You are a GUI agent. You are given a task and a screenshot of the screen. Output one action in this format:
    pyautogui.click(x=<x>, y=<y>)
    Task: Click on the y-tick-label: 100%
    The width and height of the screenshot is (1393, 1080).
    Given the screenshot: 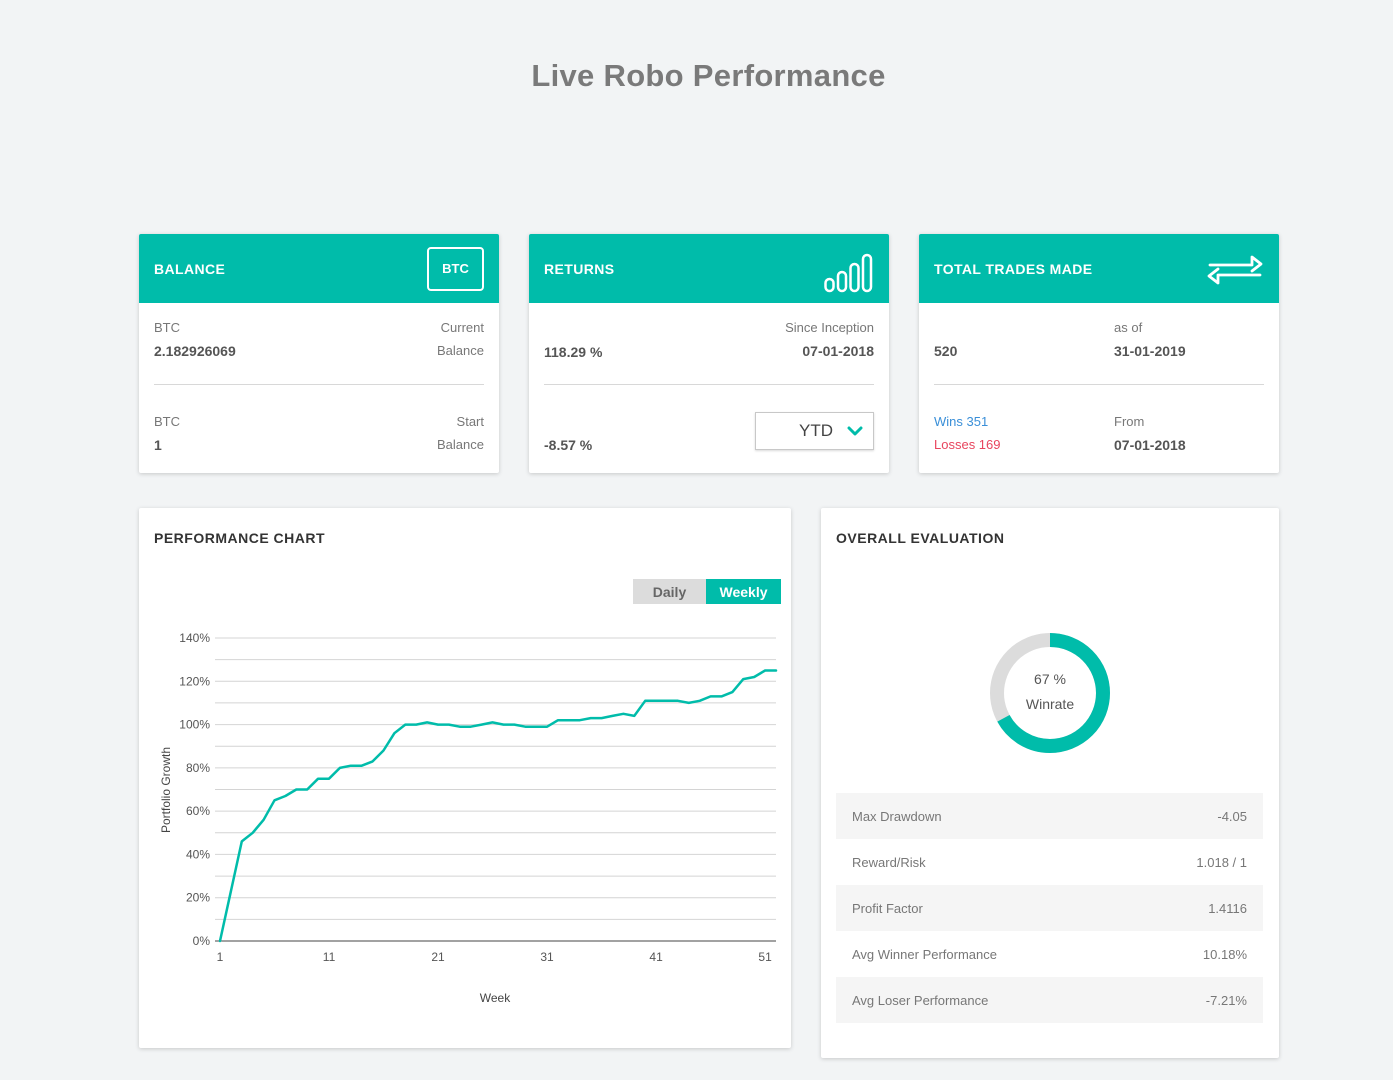 What is the action you would take?
    pyautogui.click(x=194, y=725)
    